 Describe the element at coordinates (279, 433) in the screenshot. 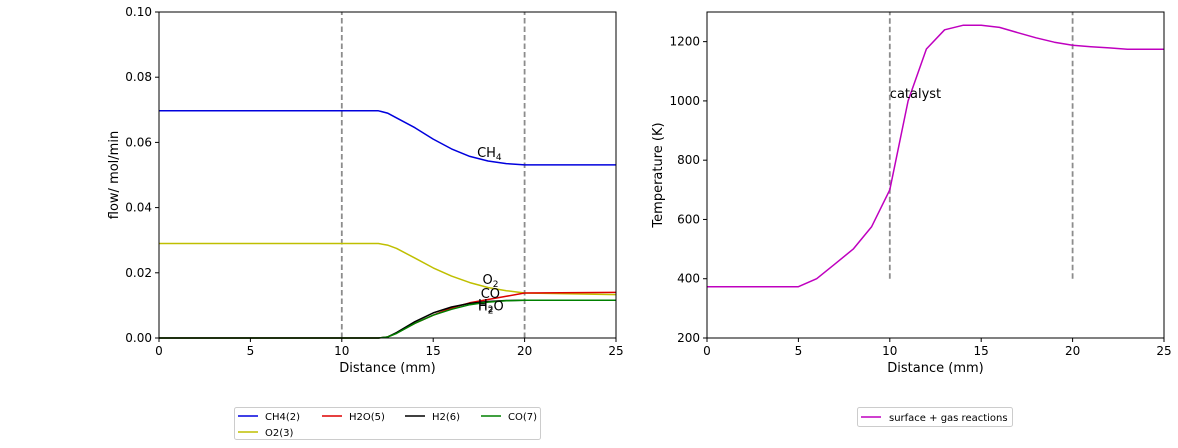

I see `legend-label: O2(3)` at that location.